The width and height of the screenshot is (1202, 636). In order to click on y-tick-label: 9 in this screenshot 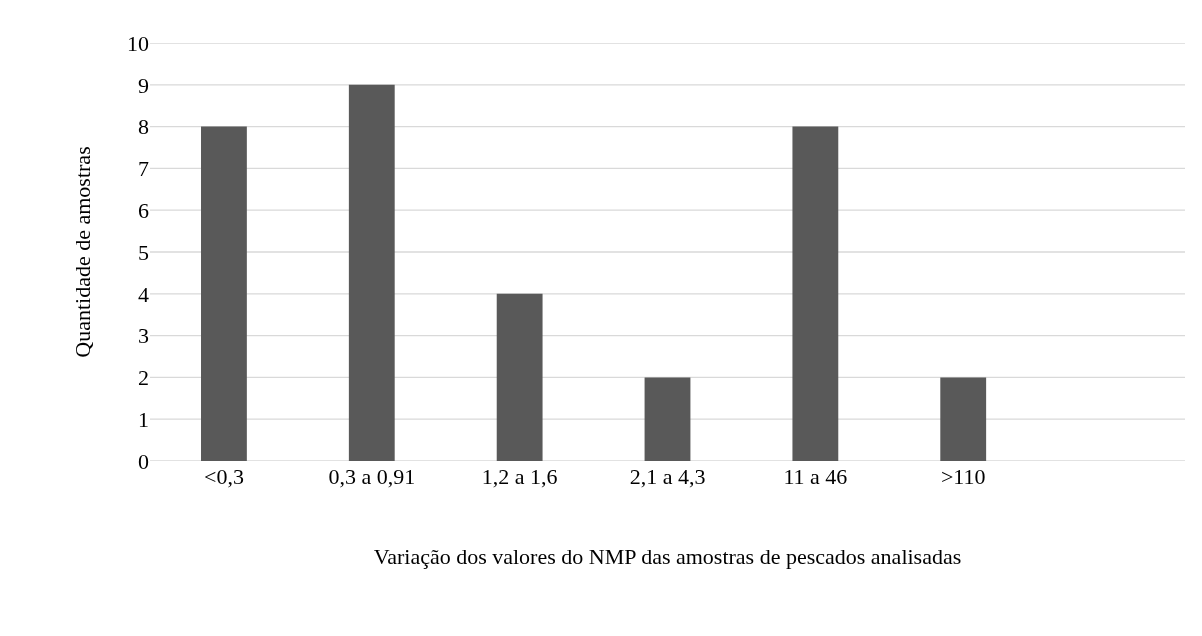, I will do `click(143, 85)`.